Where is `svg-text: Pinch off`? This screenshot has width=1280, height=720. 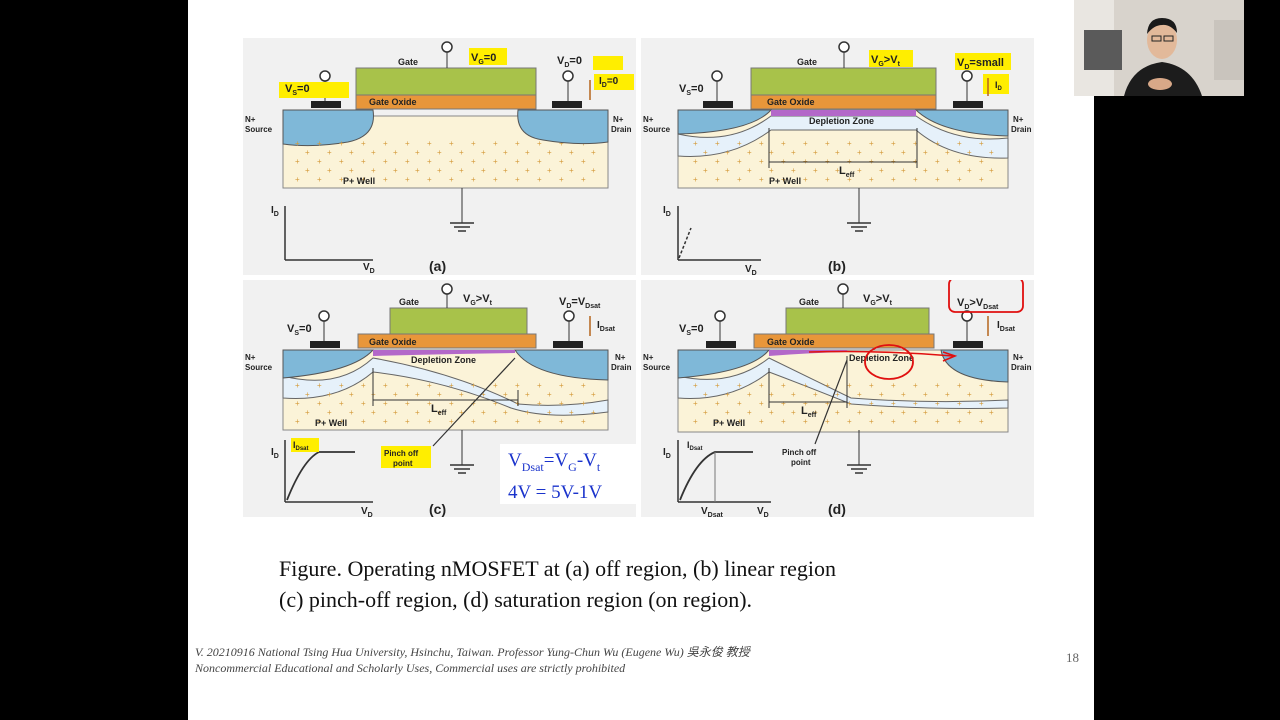
svg-text: Pinch off is located at coordinates (401, 453).